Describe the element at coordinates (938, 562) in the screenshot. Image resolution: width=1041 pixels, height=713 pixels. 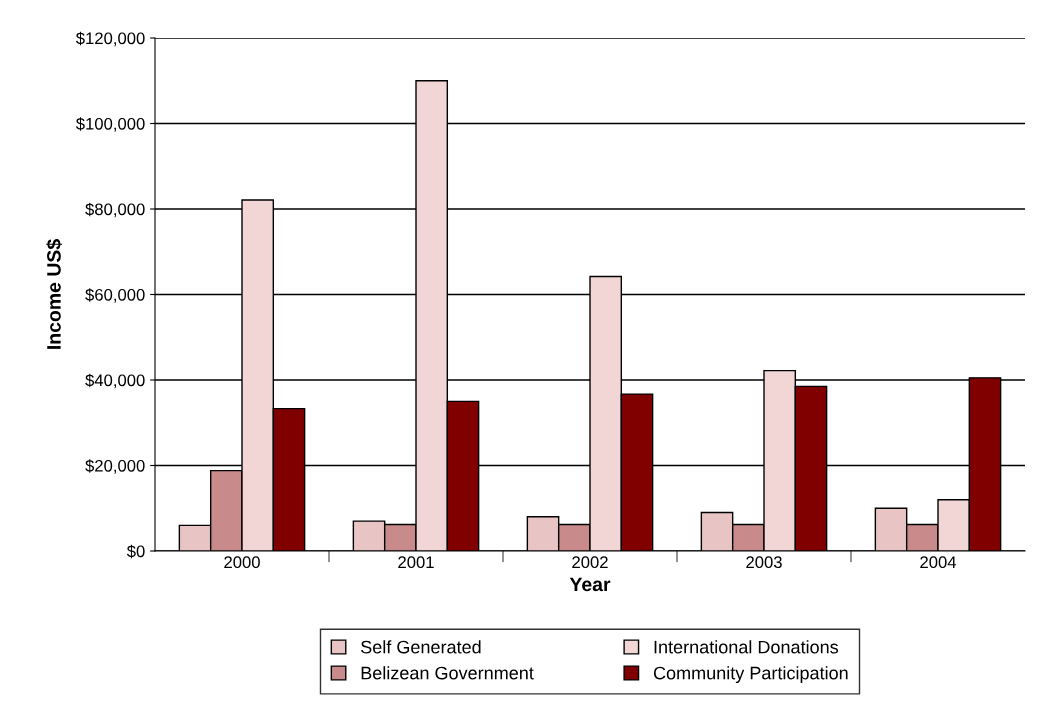
I see `x-tick-label: 2004` at that location.